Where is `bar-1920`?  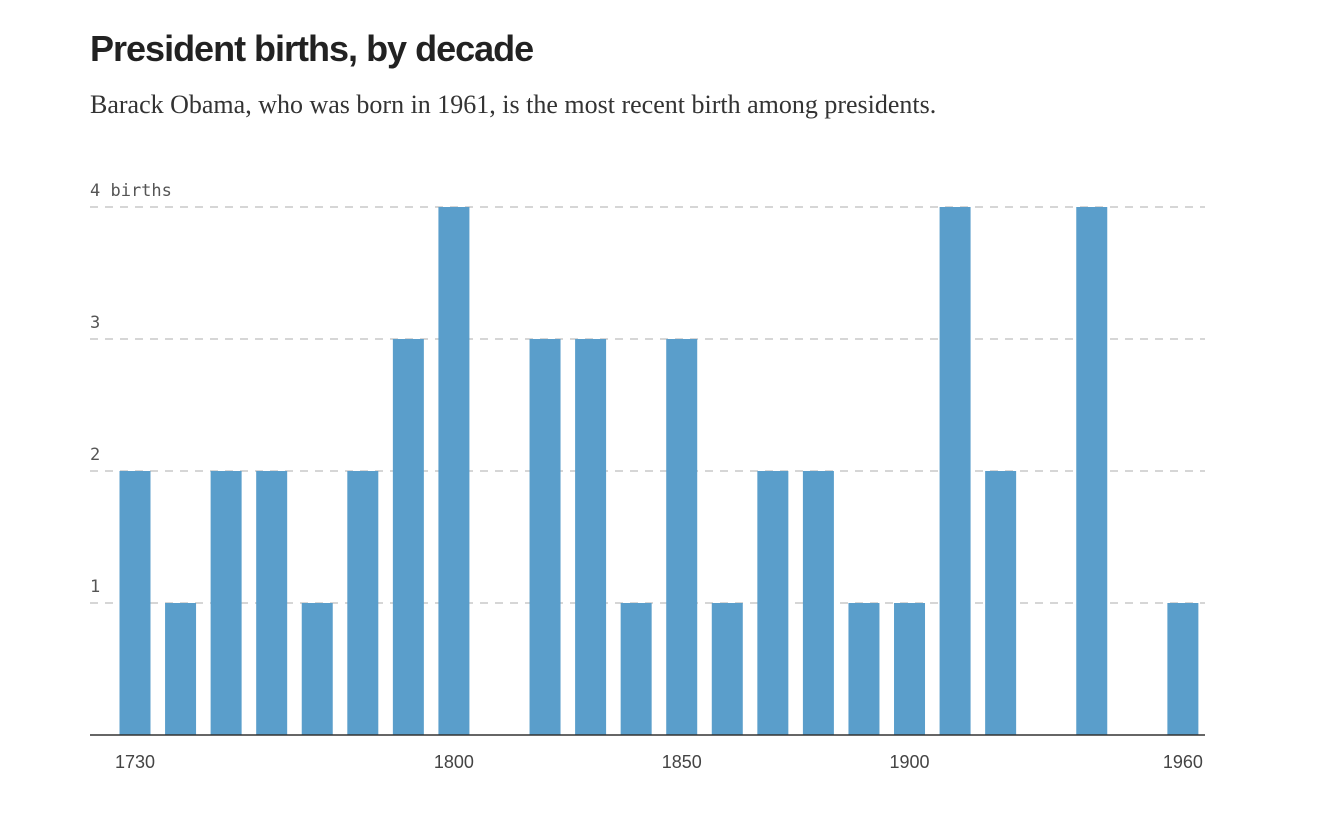
bar-1920 is located at coordinates (1001, 603).